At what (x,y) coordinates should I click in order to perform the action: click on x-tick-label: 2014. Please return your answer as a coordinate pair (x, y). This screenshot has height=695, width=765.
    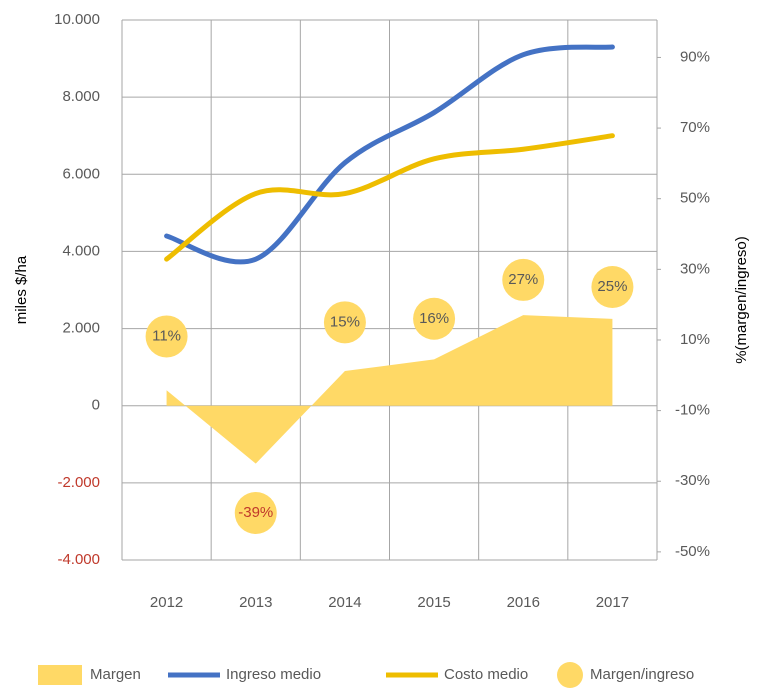
    Looking at the image, I should click on (344, 602).